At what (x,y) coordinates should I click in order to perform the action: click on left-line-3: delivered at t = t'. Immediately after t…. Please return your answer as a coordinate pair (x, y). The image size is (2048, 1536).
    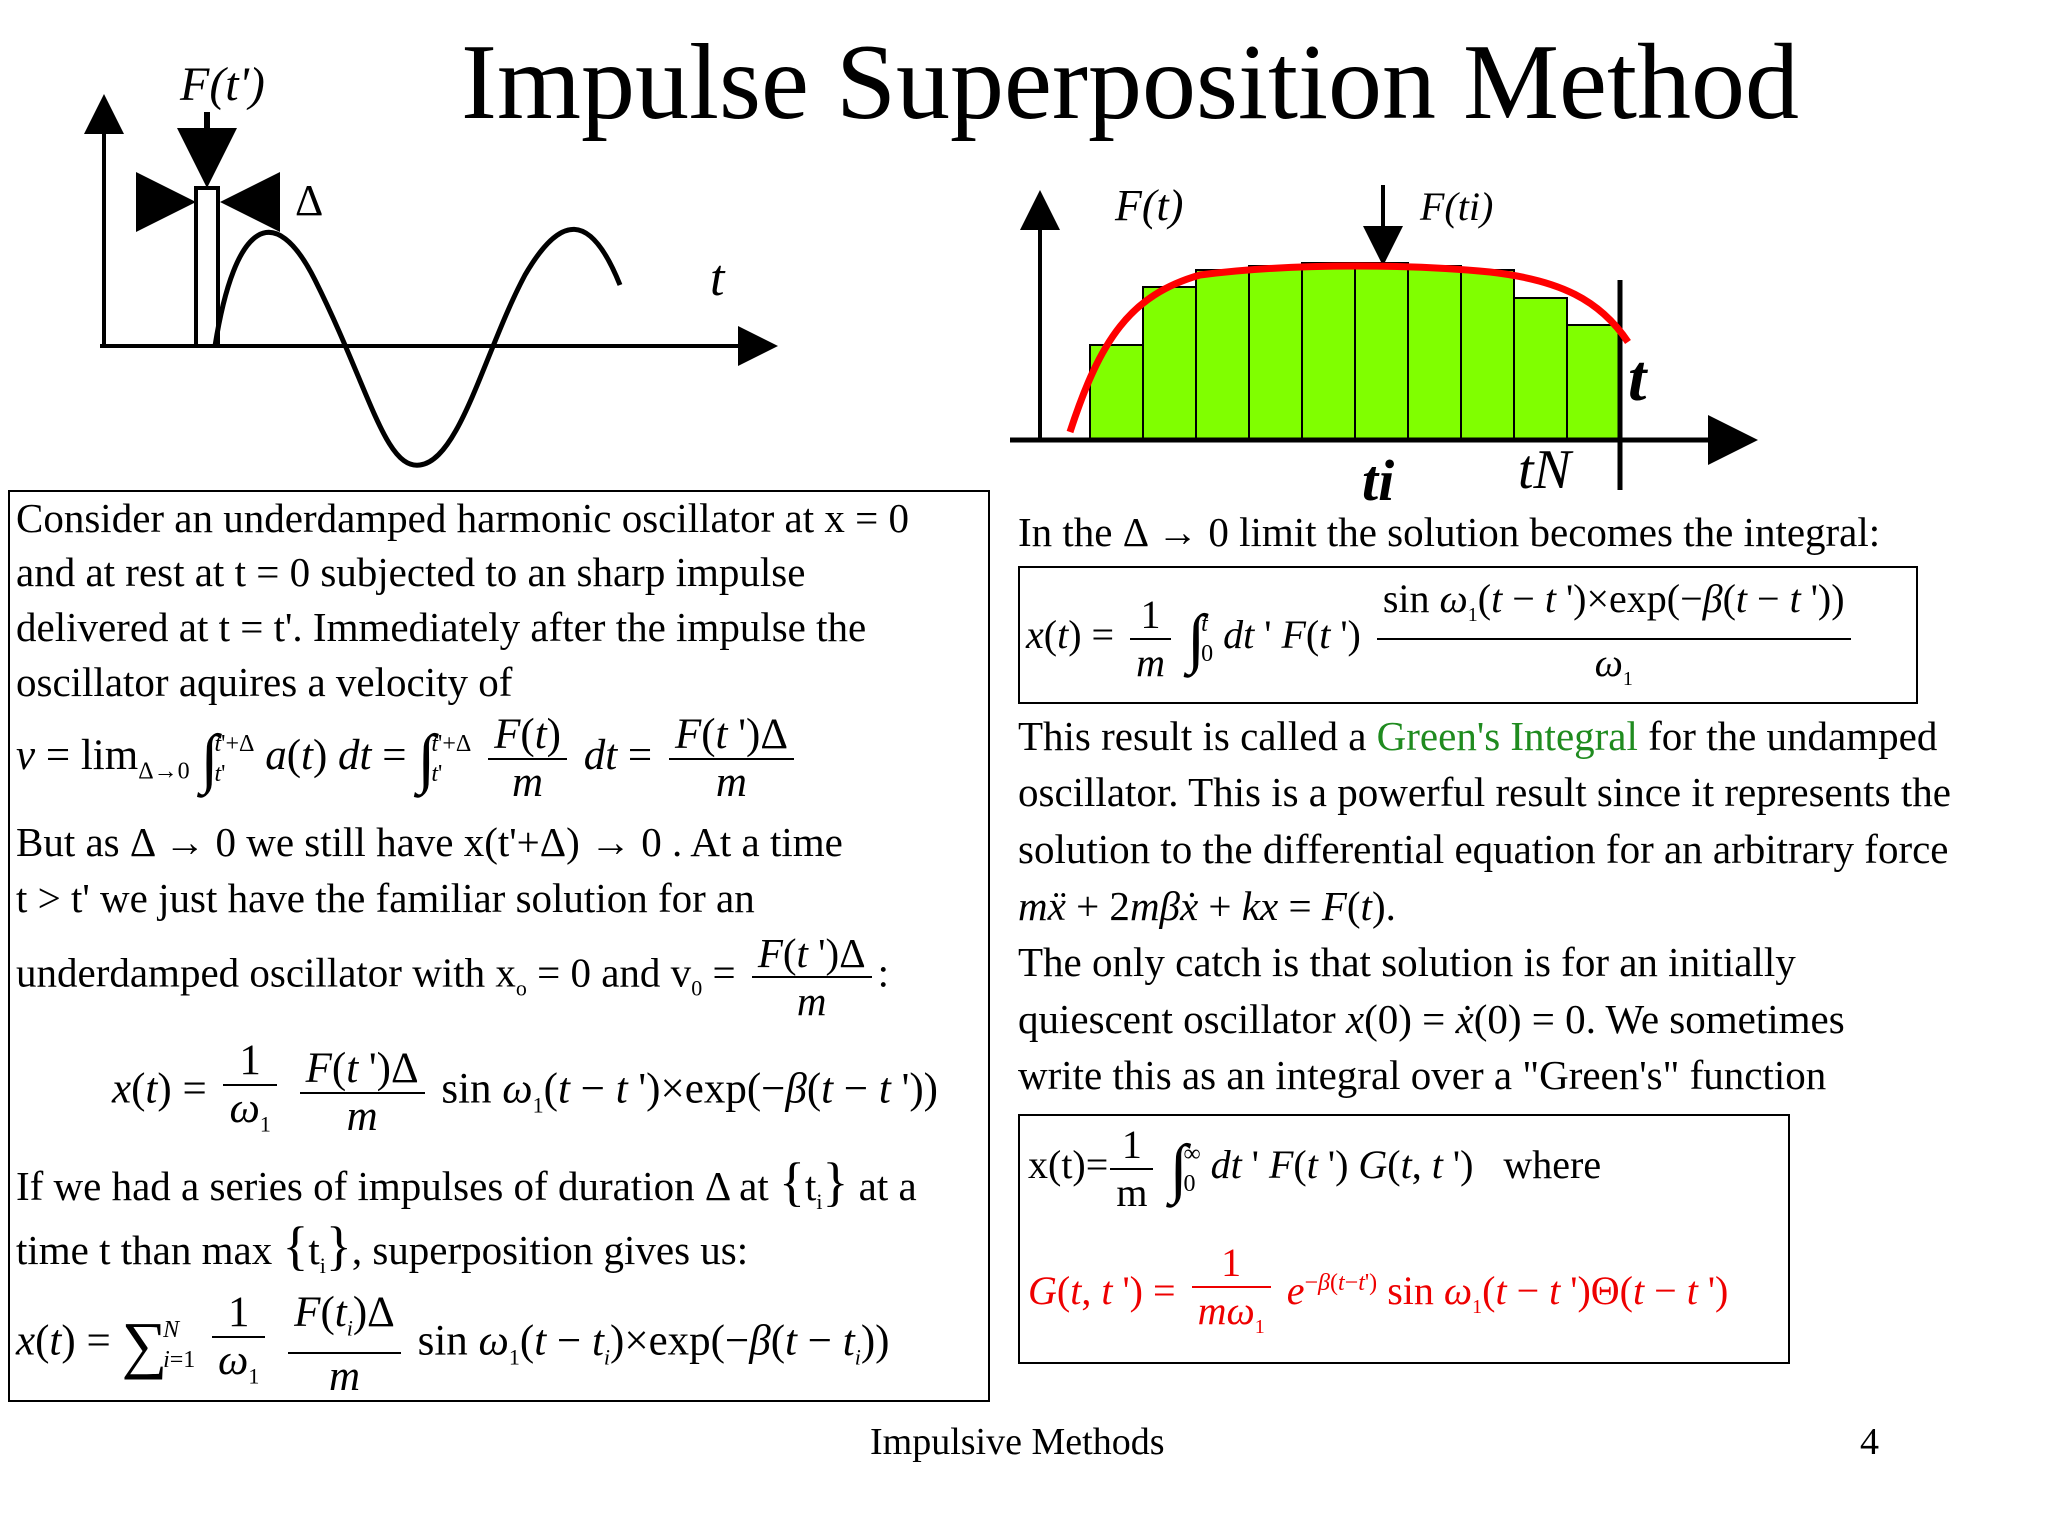
    Looking at the image, I should click on (441, 627).